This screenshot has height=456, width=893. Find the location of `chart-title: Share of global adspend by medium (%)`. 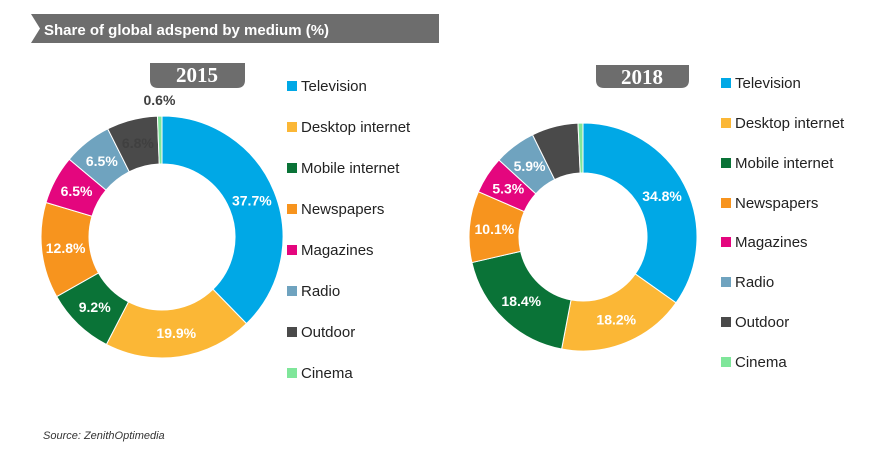

chart-title: Share of global adspend by medium (%) is located at coordinates (186, 30).